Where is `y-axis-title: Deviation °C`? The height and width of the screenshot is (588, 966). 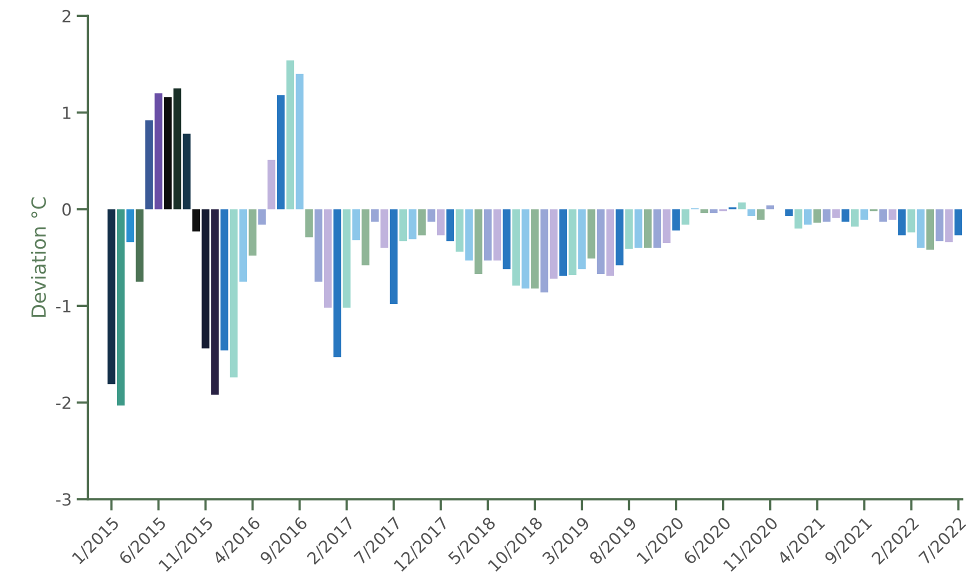
y-axis-title: Deviation °C is located at coordinates (38, 257).